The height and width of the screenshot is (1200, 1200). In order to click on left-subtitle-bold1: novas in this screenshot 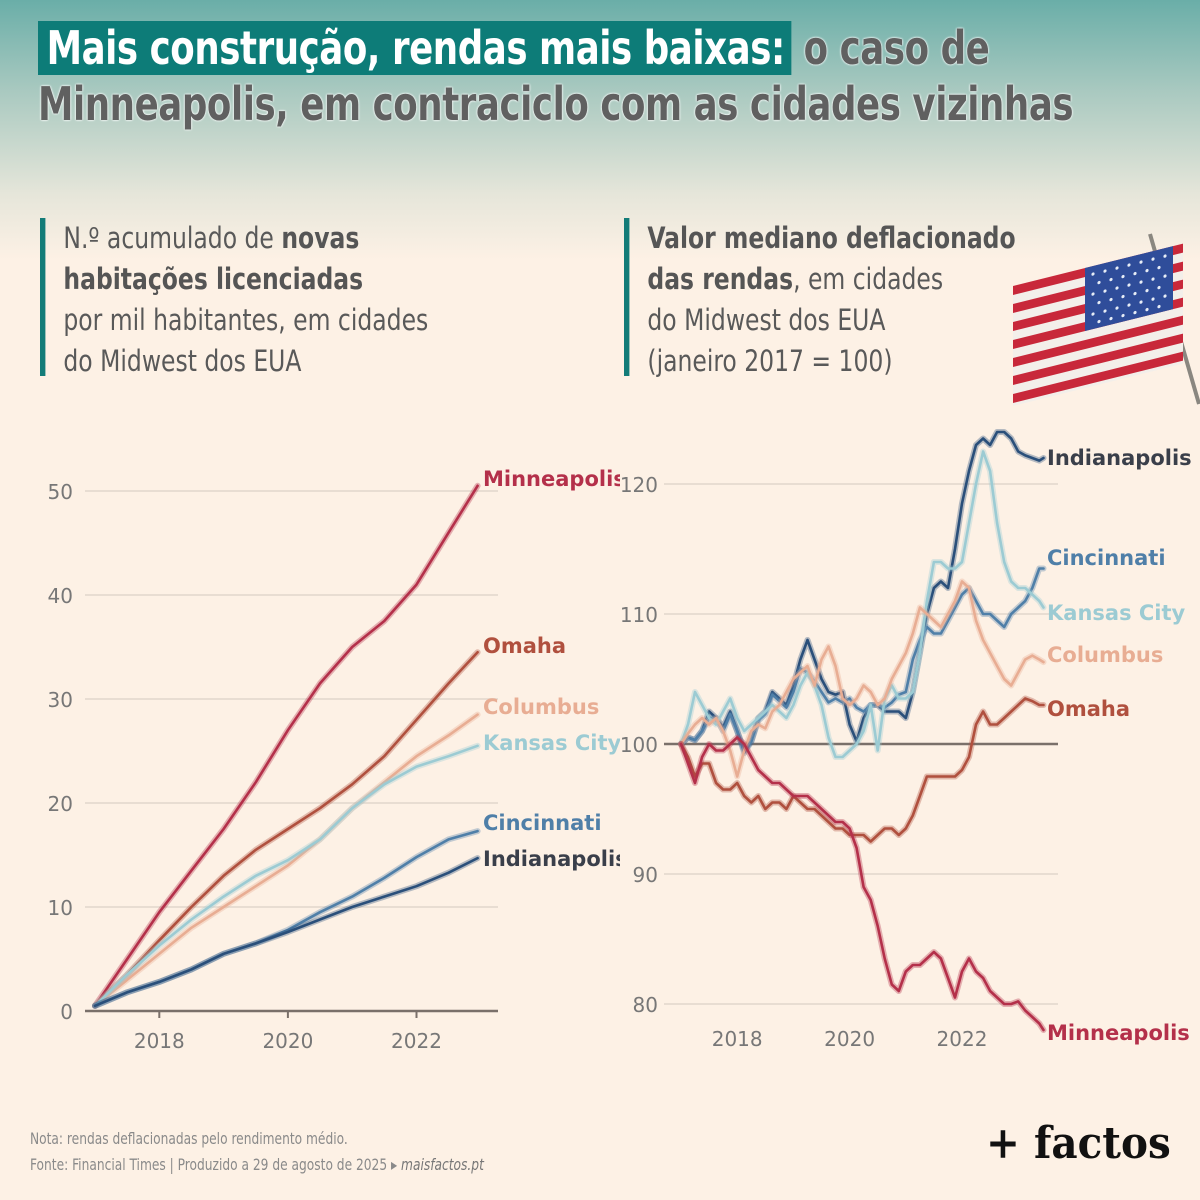, I will do `click(320, 238)`.